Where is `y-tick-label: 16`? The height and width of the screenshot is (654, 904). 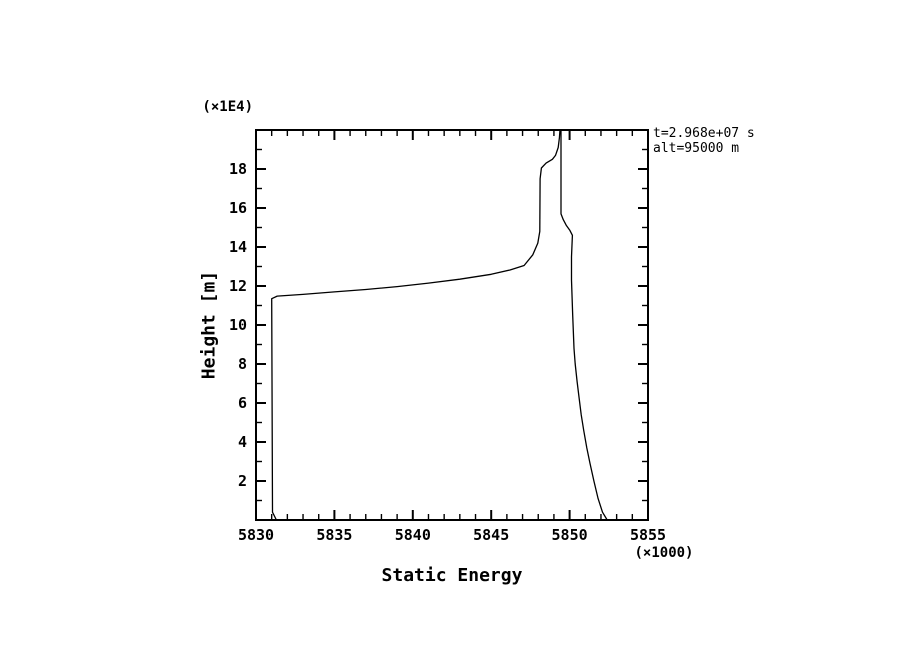 y-tick-label: 16 is located at coordinates (237, 208).